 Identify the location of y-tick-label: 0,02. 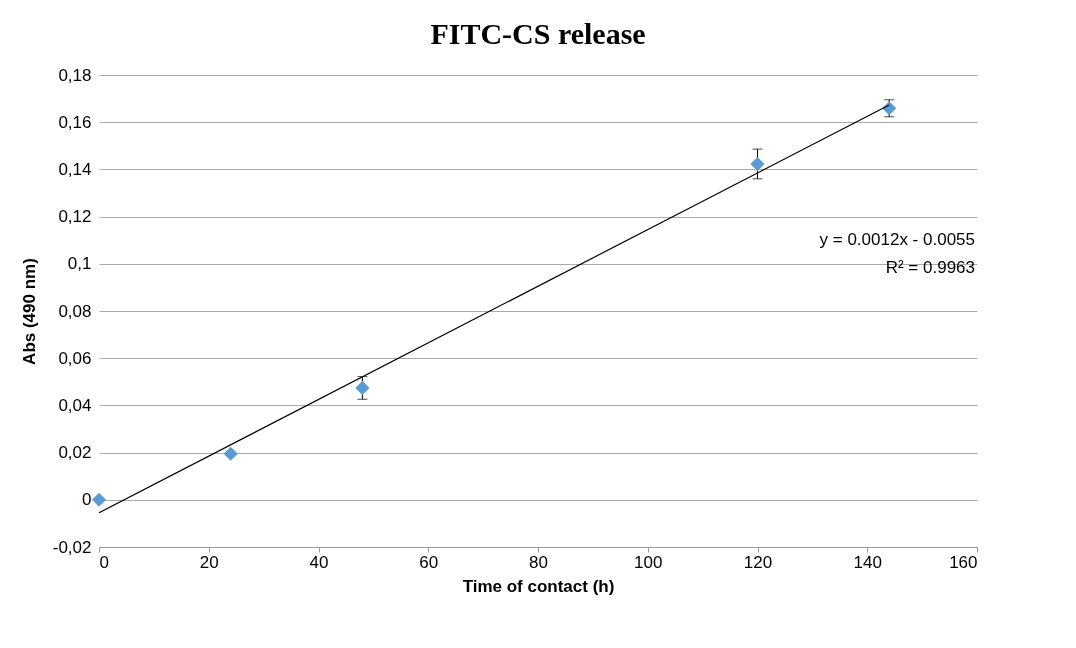
(75, 453).